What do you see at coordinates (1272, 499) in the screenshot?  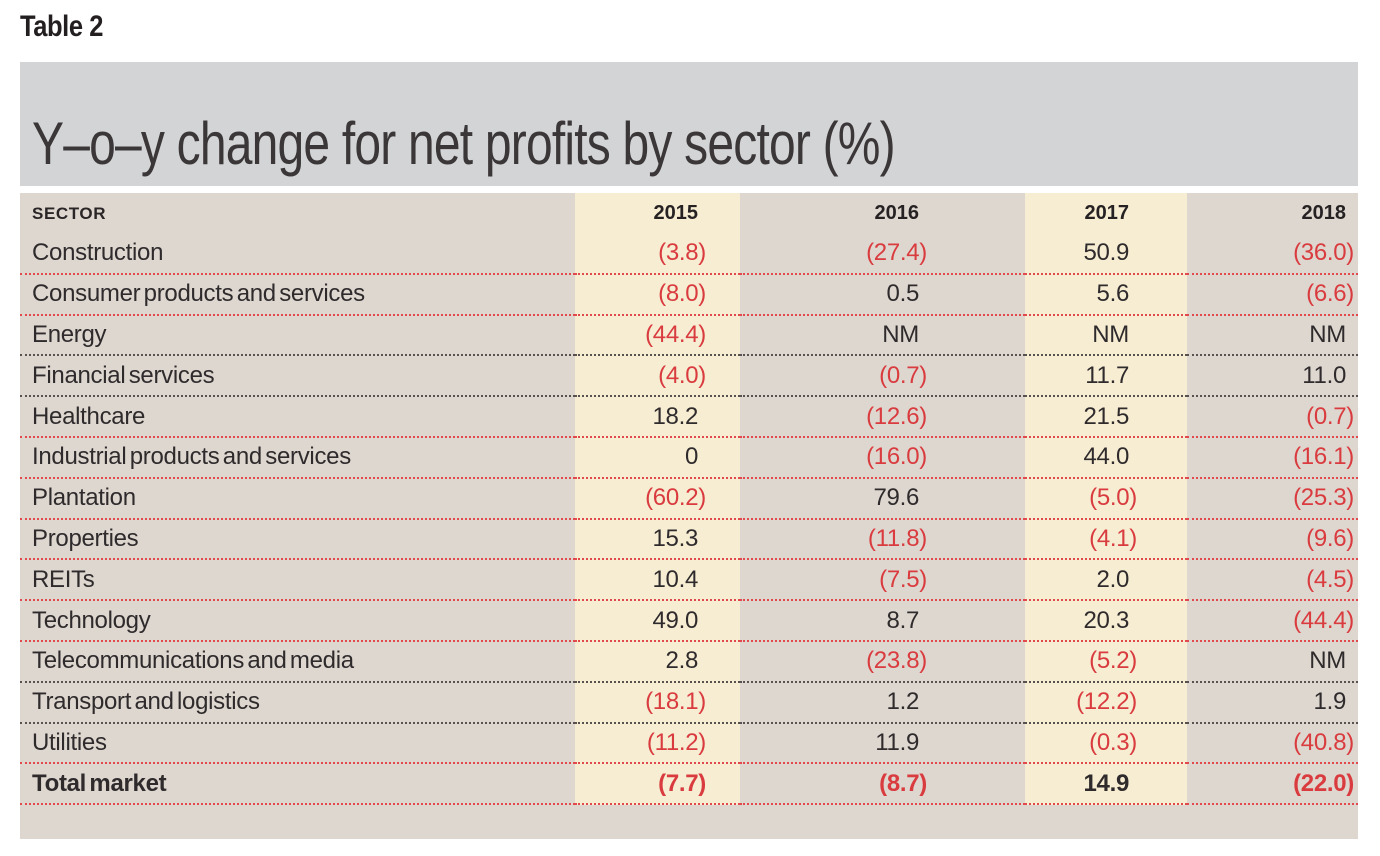 I see `value-cell: (25.3)` at bounding box center [1272, 499].